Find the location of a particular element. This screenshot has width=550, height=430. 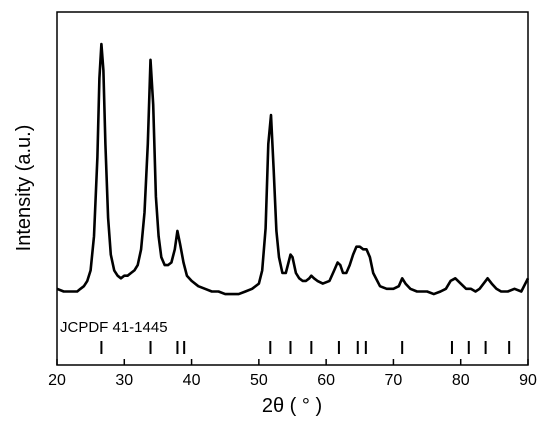

x-axis-title: 2θ ( ° ) is located at coordinates (292, 406).